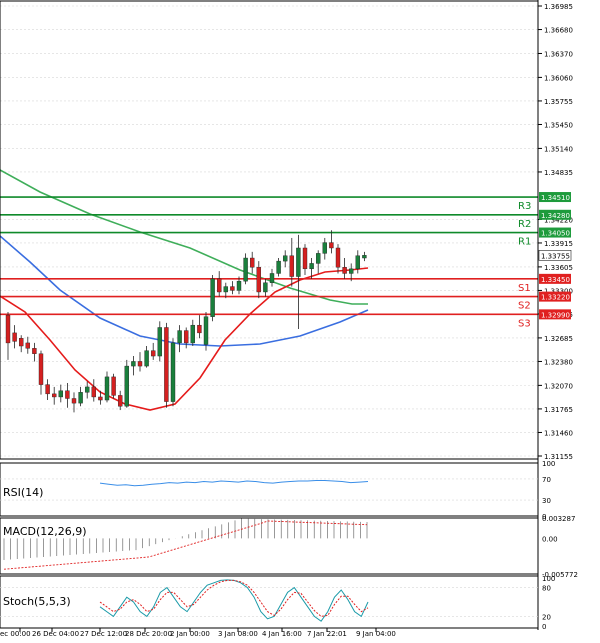 The width and height of the screenshot is (600, 643). I want to click on stoch-tick-label: 20, so click(546, 617).